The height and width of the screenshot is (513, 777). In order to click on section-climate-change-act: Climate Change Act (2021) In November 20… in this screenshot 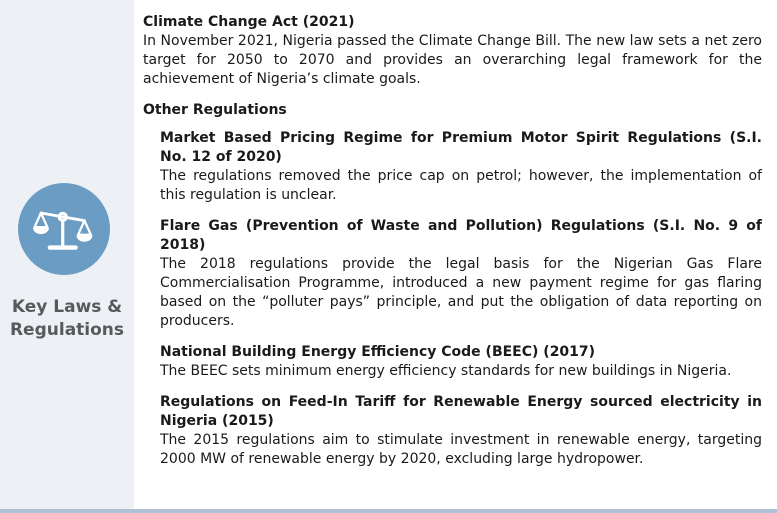, I will do `click(452, 51)`.